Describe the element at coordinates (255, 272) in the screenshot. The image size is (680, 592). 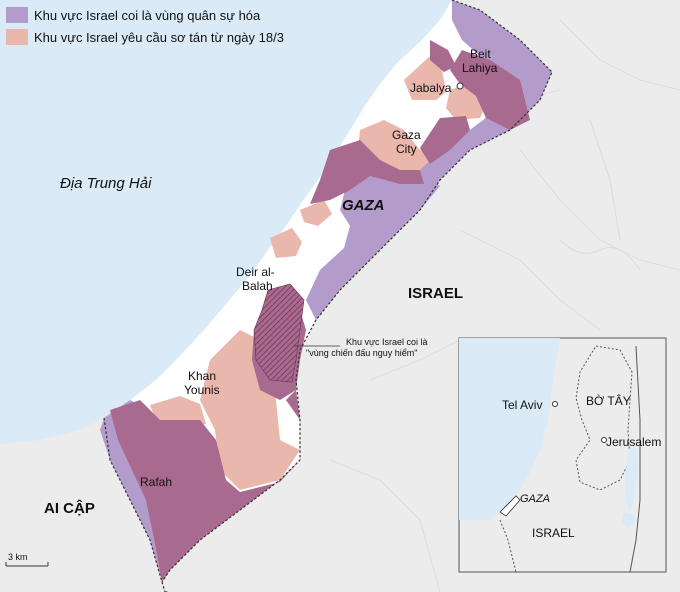
I see `deir-al-balah-label-line1: Deir al-` at that location.